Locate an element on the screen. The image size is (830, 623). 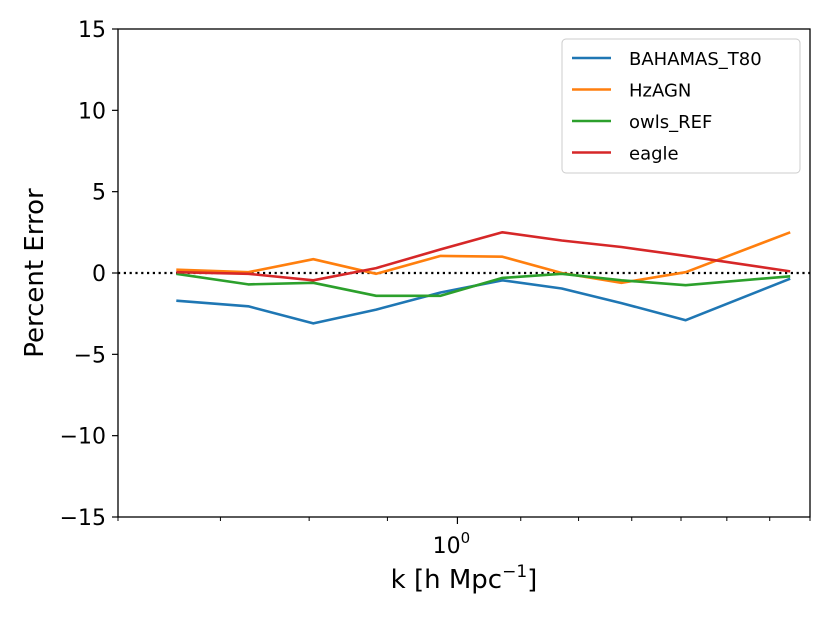
x-axis-label-suffix: ] is located at coordinates (532, 580).